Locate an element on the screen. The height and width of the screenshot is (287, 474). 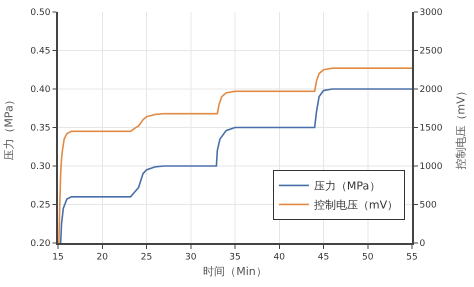
legend-label: 控制电压（mV） is located at coordinates (356, 205).